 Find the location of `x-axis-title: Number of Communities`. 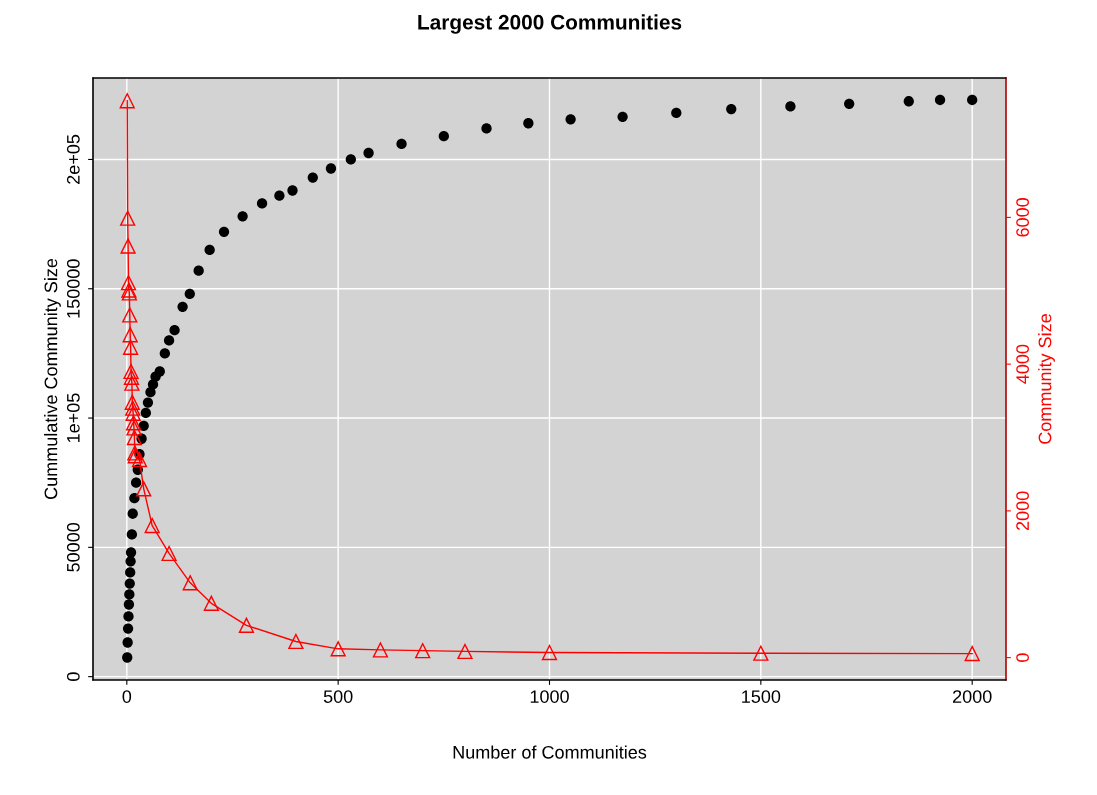

x-axis-title: Number of Communities is located at coordinates (550, 752).